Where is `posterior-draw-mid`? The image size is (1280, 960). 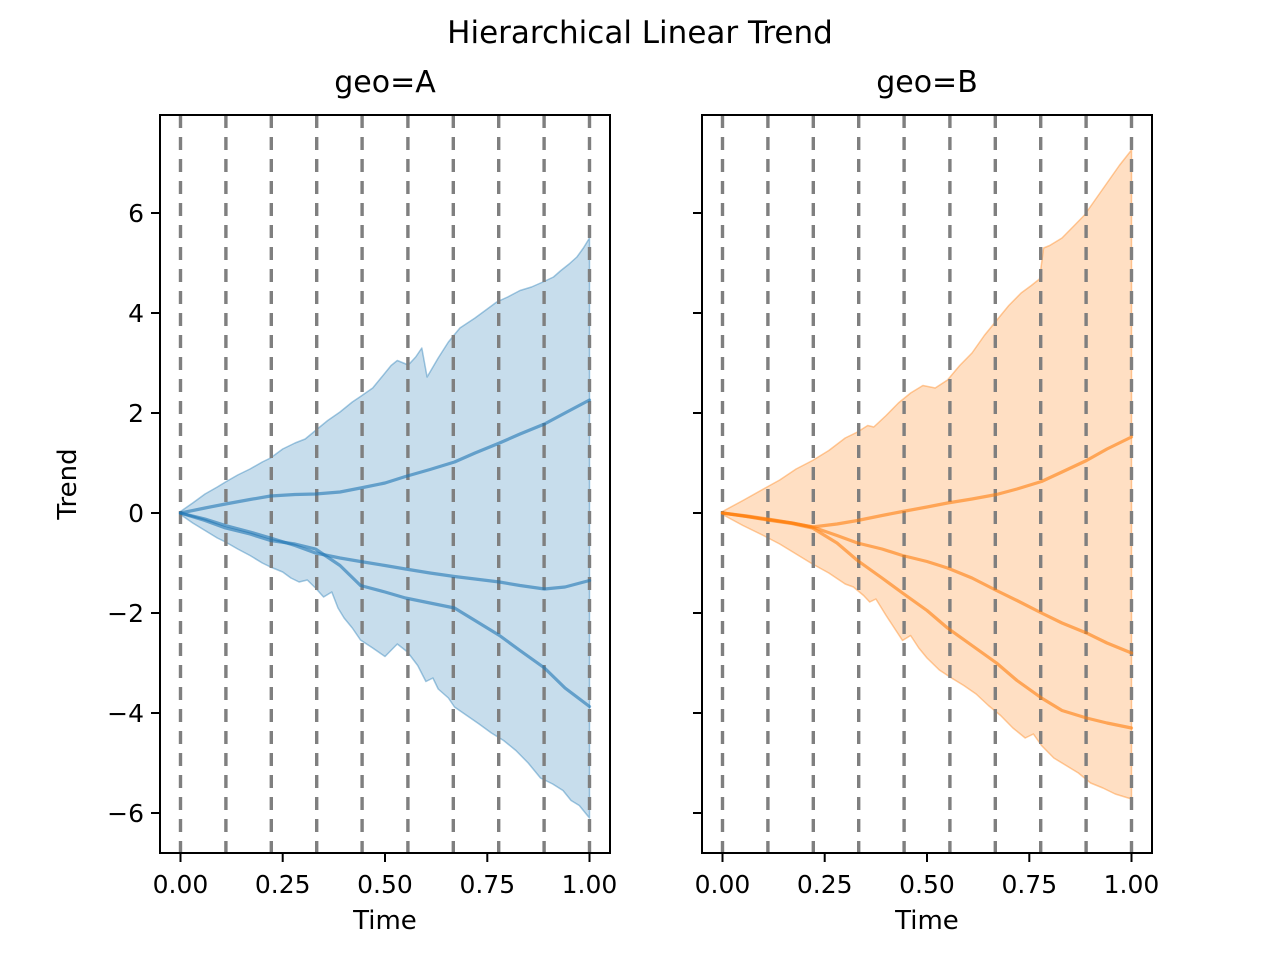 posterior-draw-mid is located at coordinates (385, 551).